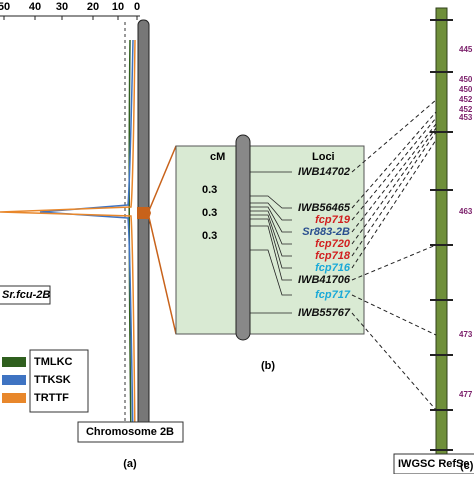  What do you see at coordinates (467, 466) in the screenshot?
I see `caption: (c)` at bounding box center [467, 466].